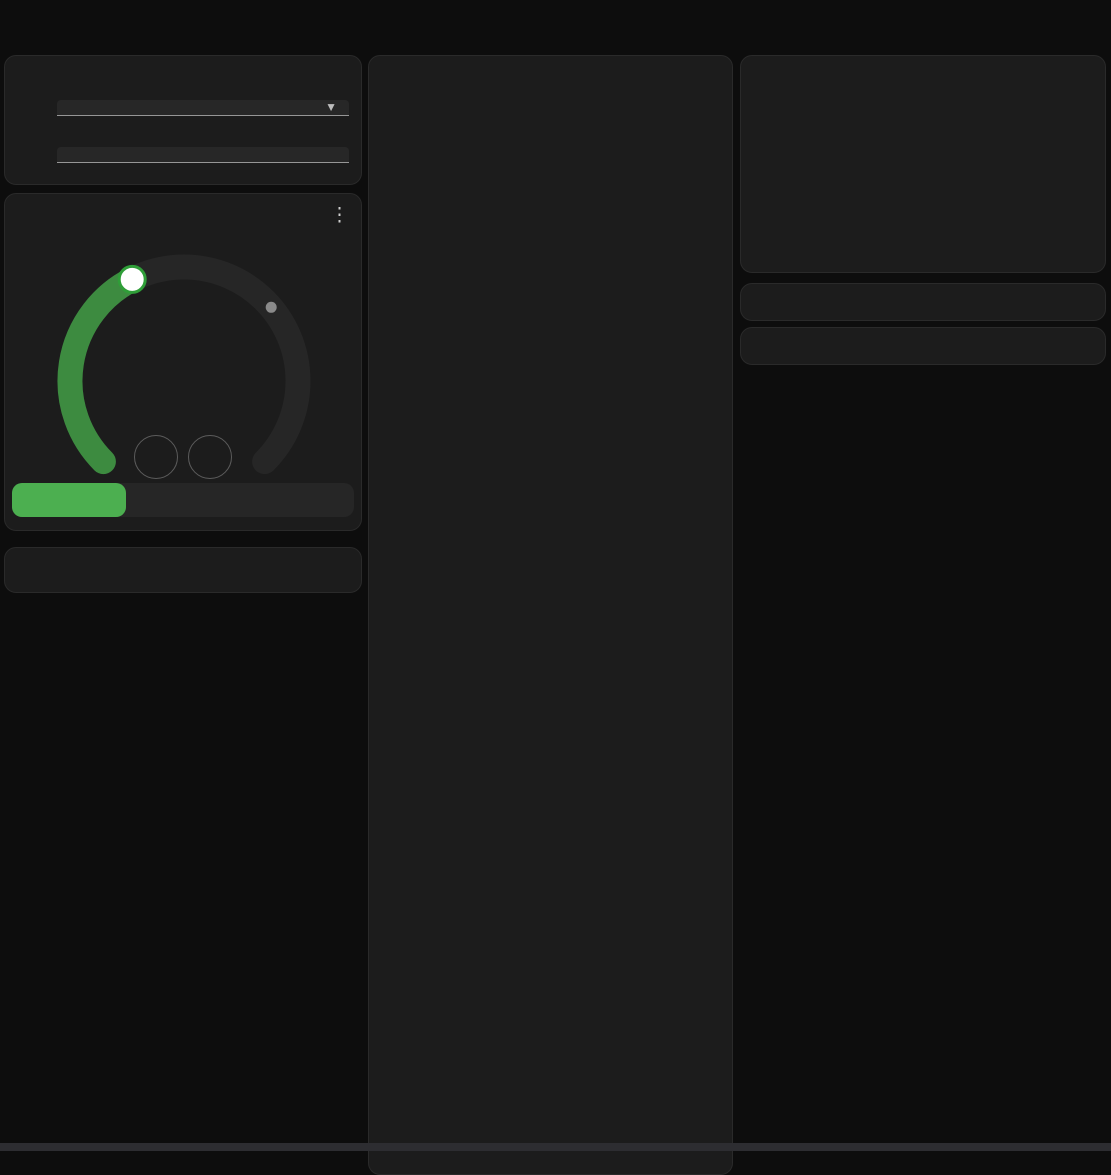 This screenshot has height=1175, width=1111. I want to click on bottom-scroll-strip, so click(555, 1147).